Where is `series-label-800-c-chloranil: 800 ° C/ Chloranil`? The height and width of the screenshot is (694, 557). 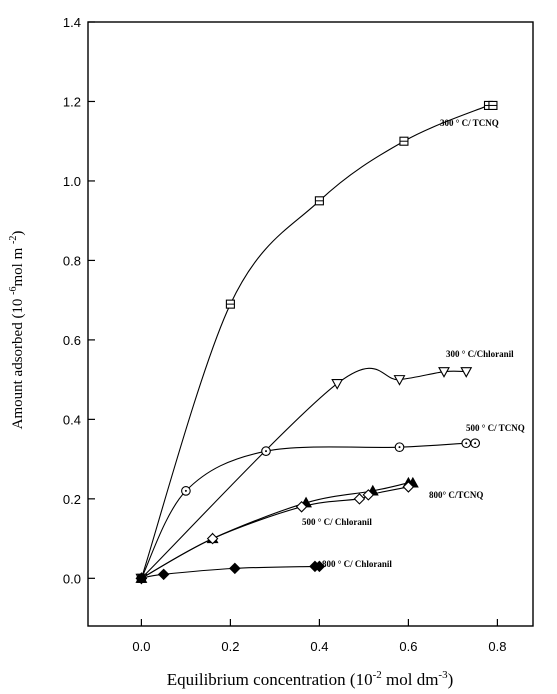
series-label-800-c-chloranil: 800 ° C/ Chloranil is located at coordinates (357, 564).